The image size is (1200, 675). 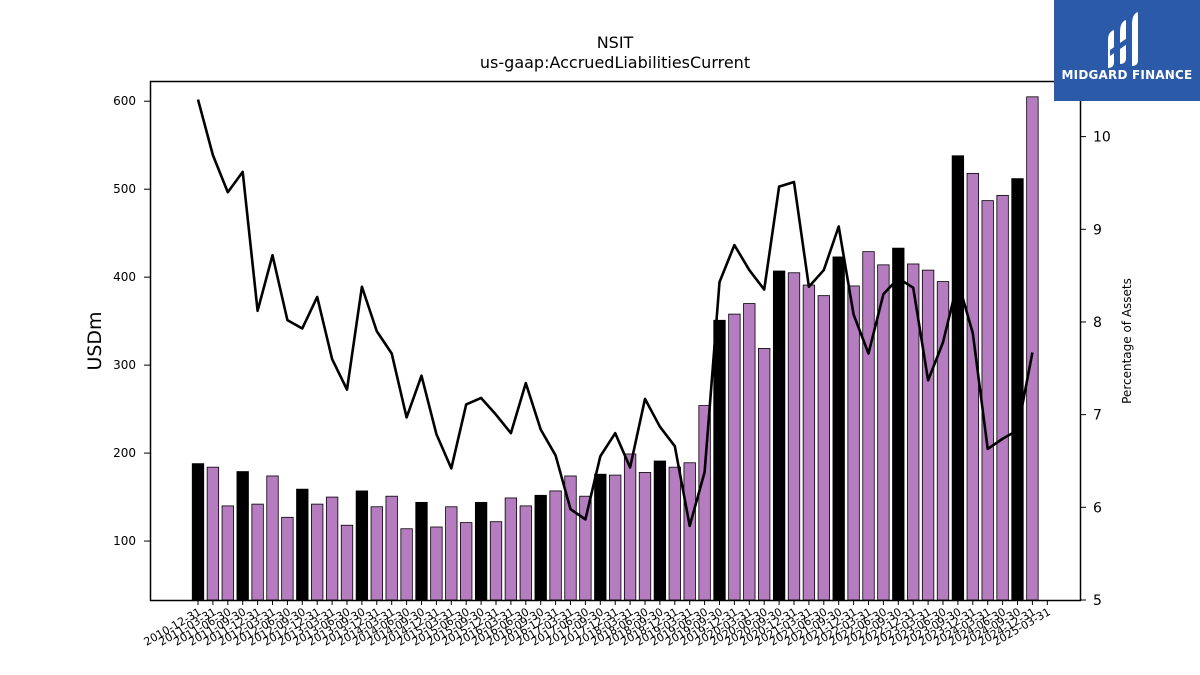 I want to click on y2-tick-label: 6, so click(x=1097, y=508).